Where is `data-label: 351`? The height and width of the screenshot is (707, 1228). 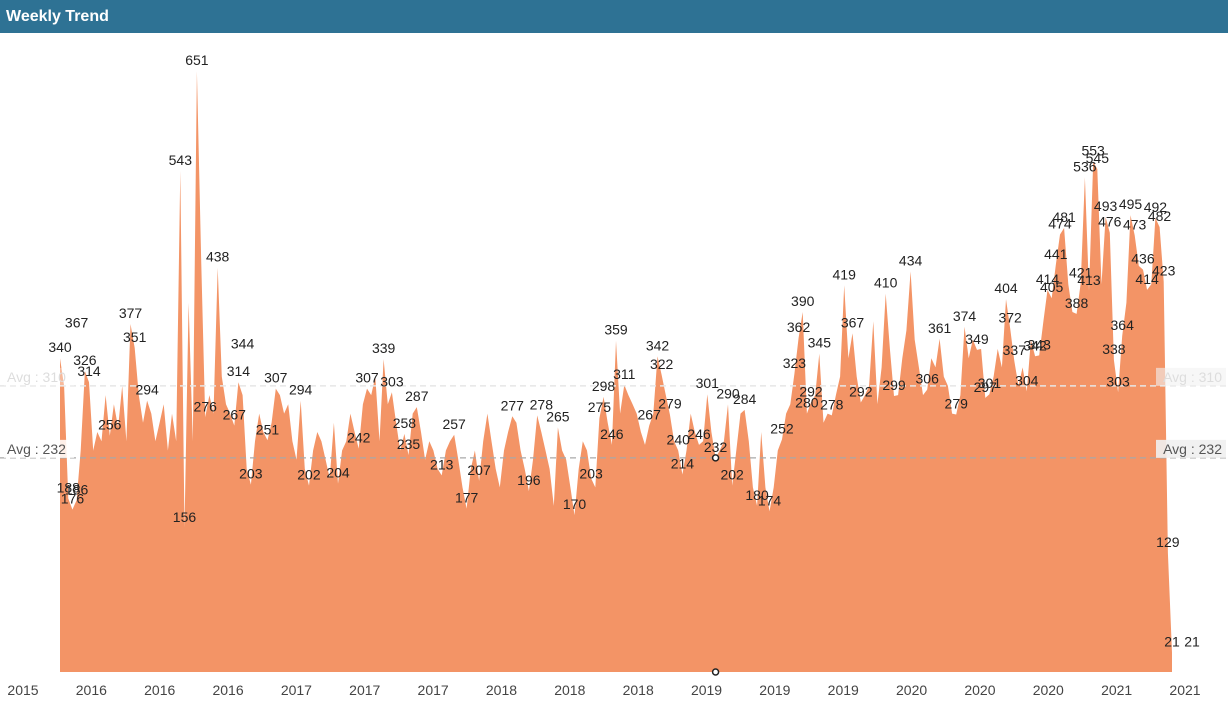
data-label: 351 is located at coordinates (135, 337).